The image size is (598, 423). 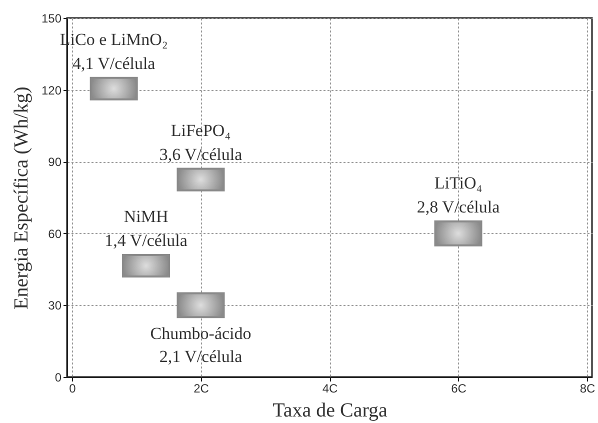 What do you see at coordinates (21, 198) in the screenshot?
I see `y-axis-title: Energia Específica (Wh/kg)` at bounding box center [21, 198].